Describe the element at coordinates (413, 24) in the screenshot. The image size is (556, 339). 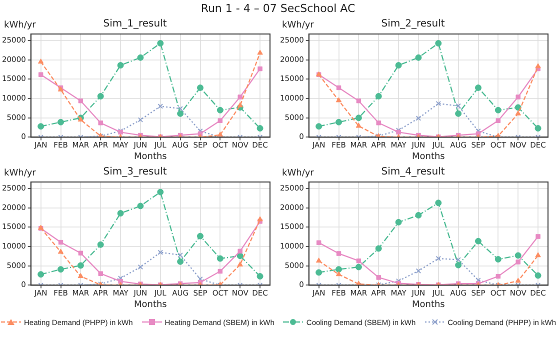
I see `chart-title: Sim_2_result` at that location.